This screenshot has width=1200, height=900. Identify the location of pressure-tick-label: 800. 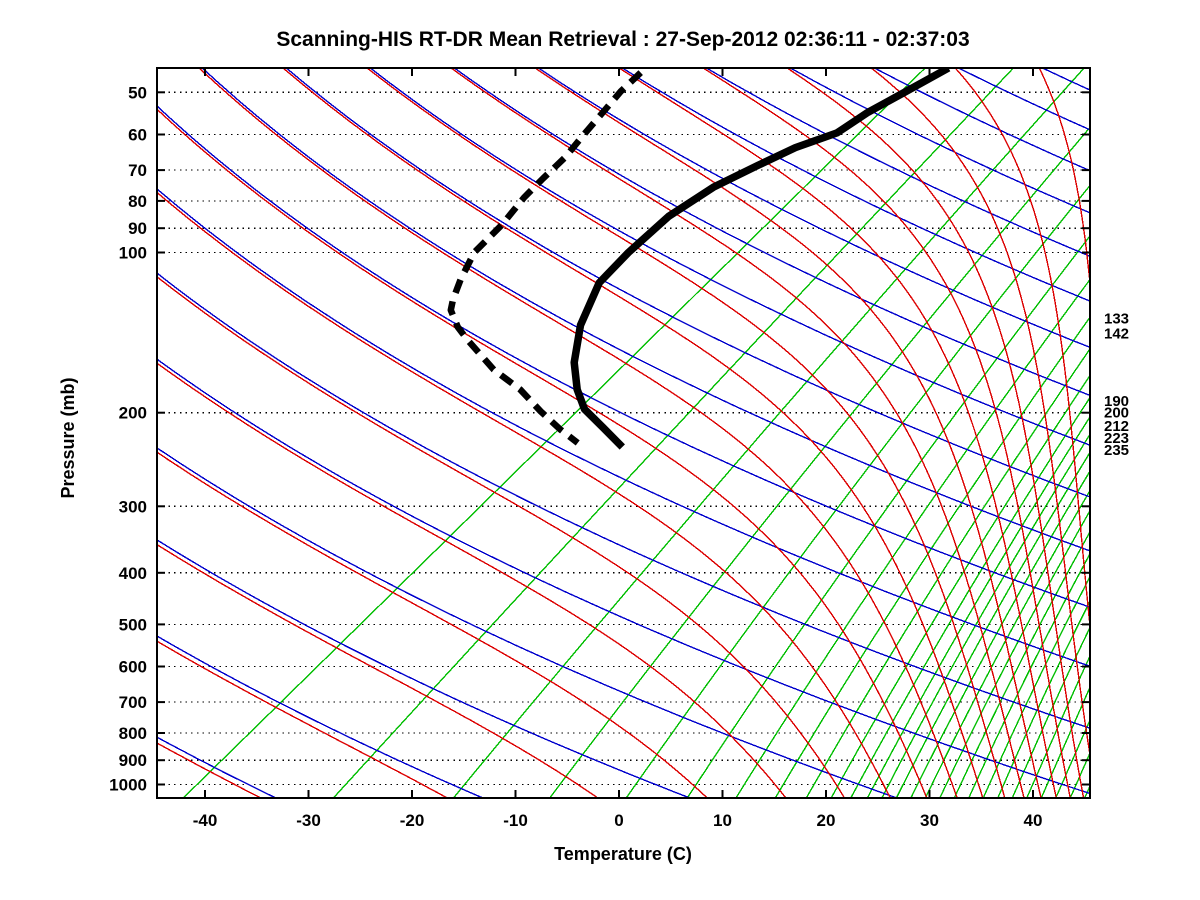
(133, 733).